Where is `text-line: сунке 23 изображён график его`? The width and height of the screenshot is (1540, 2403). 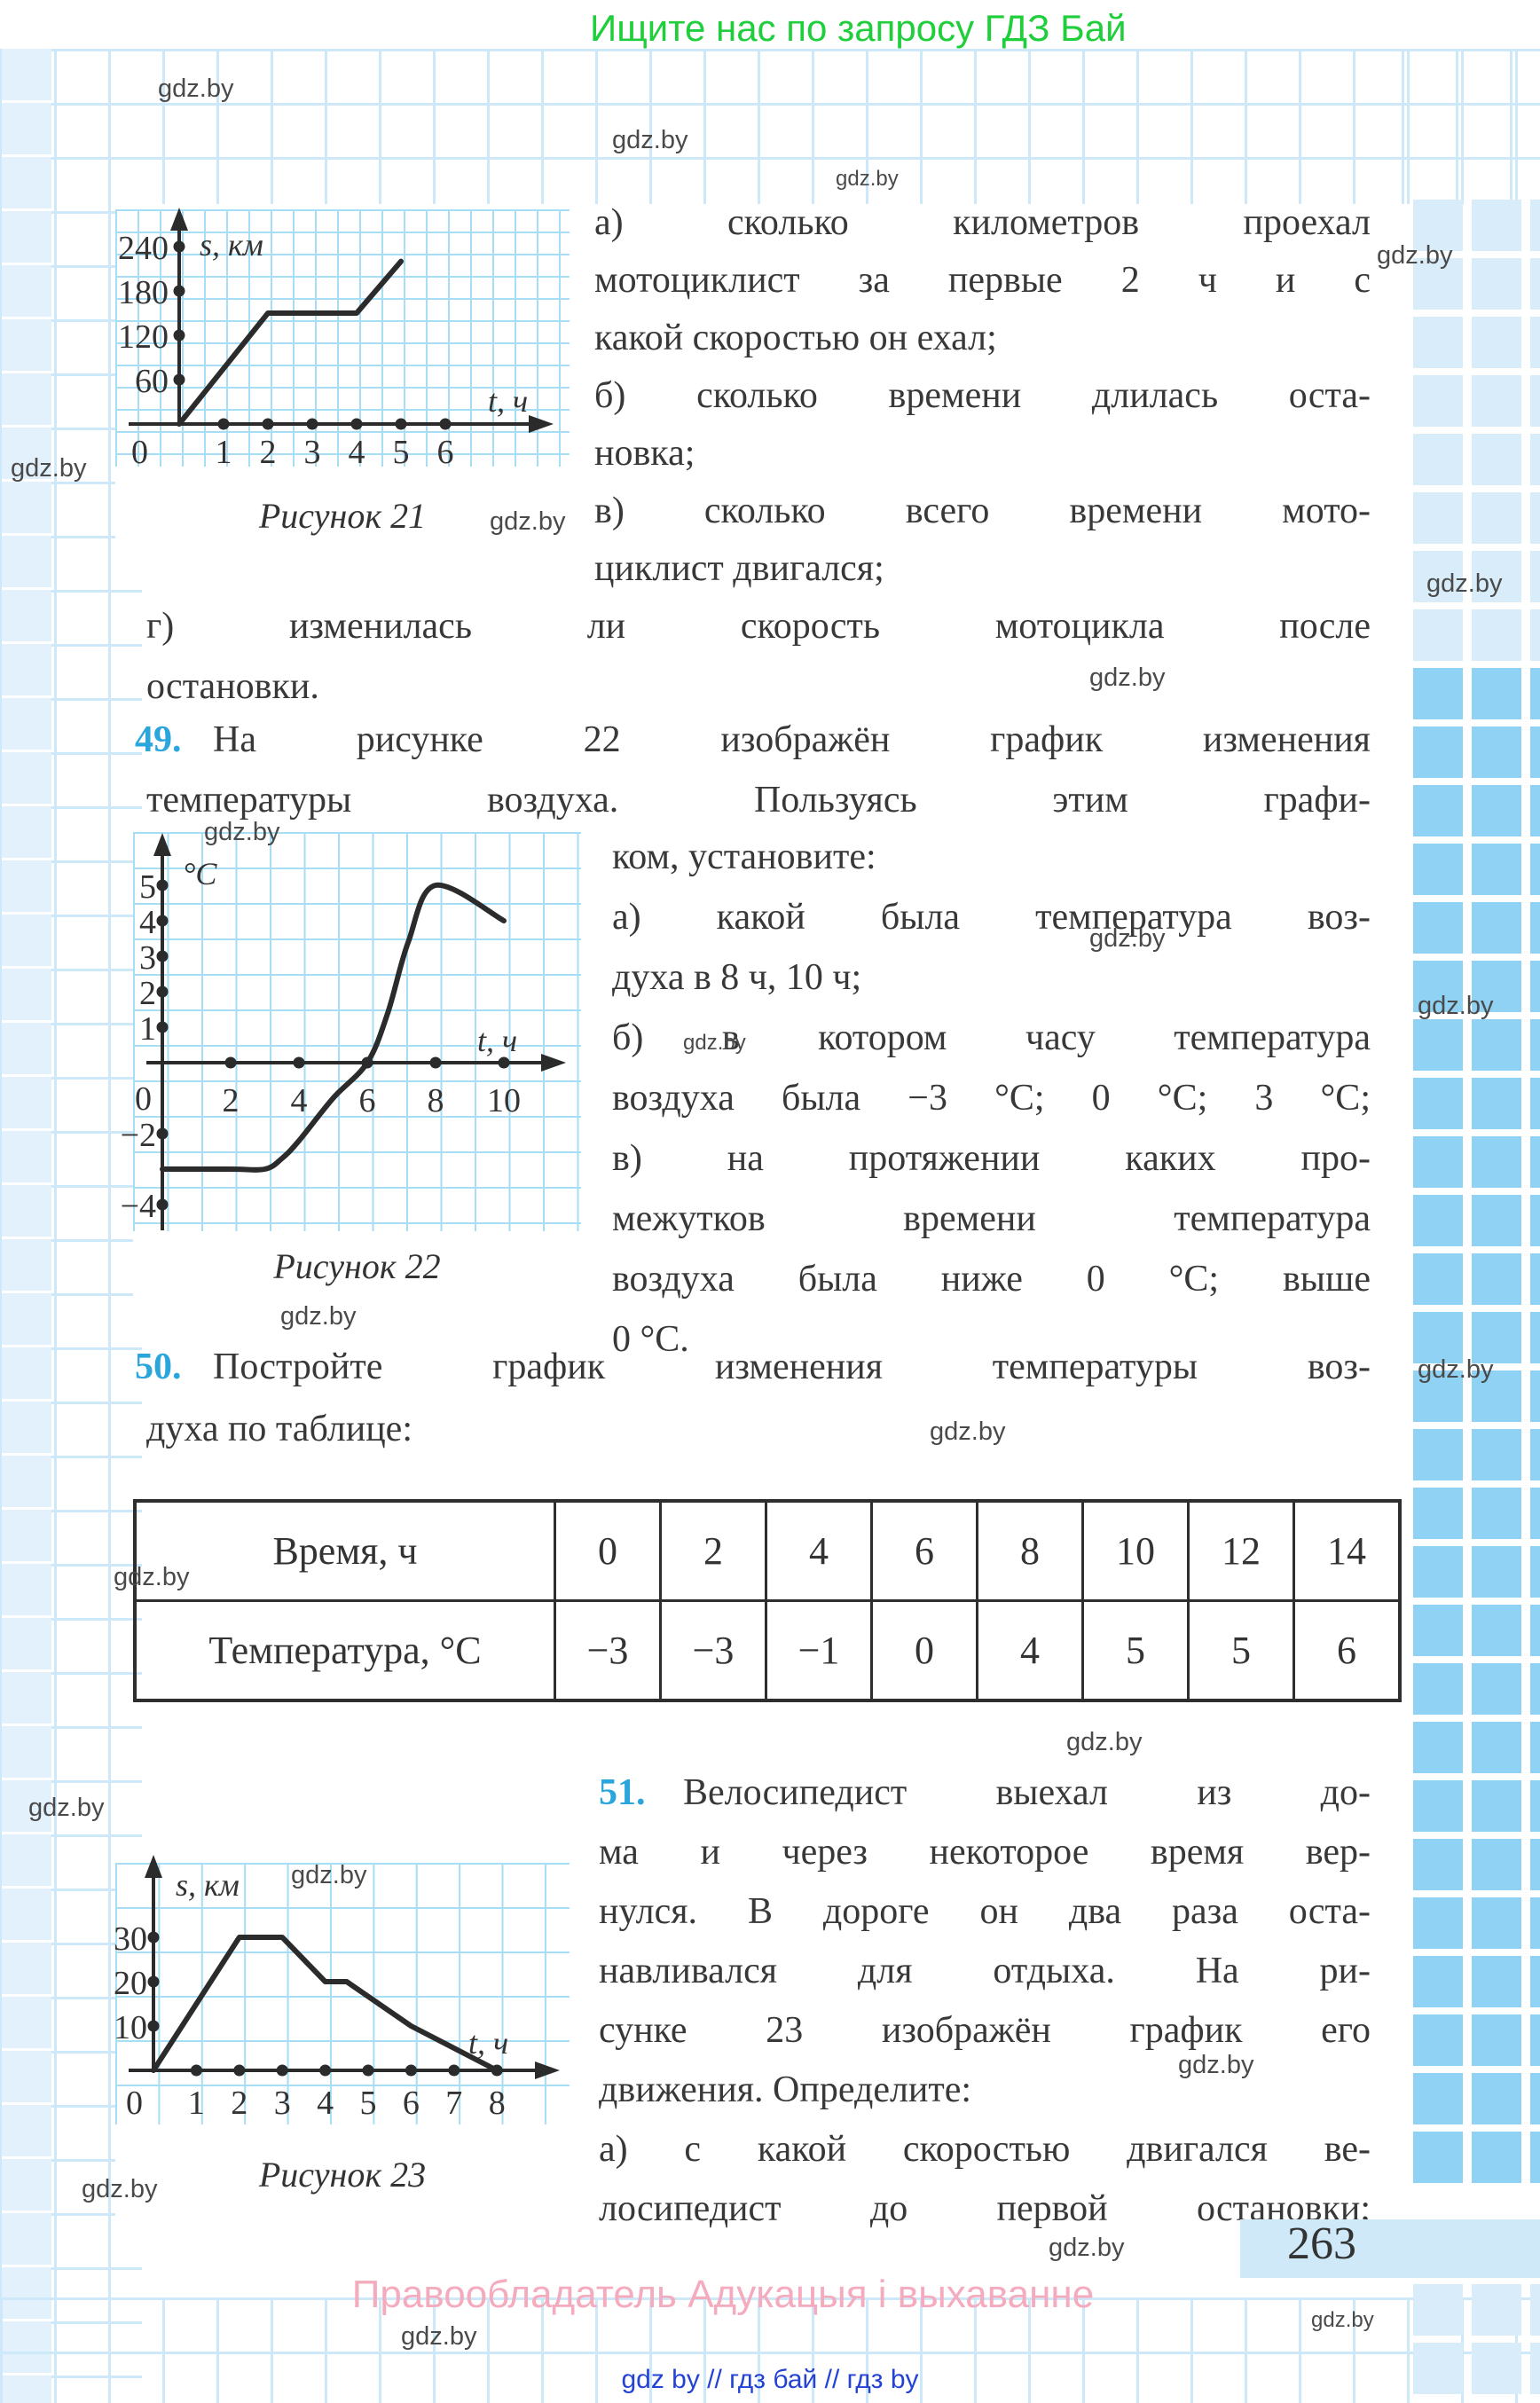
text-line: сунке 23 изображён график его is located at coordinates (985, 2031).